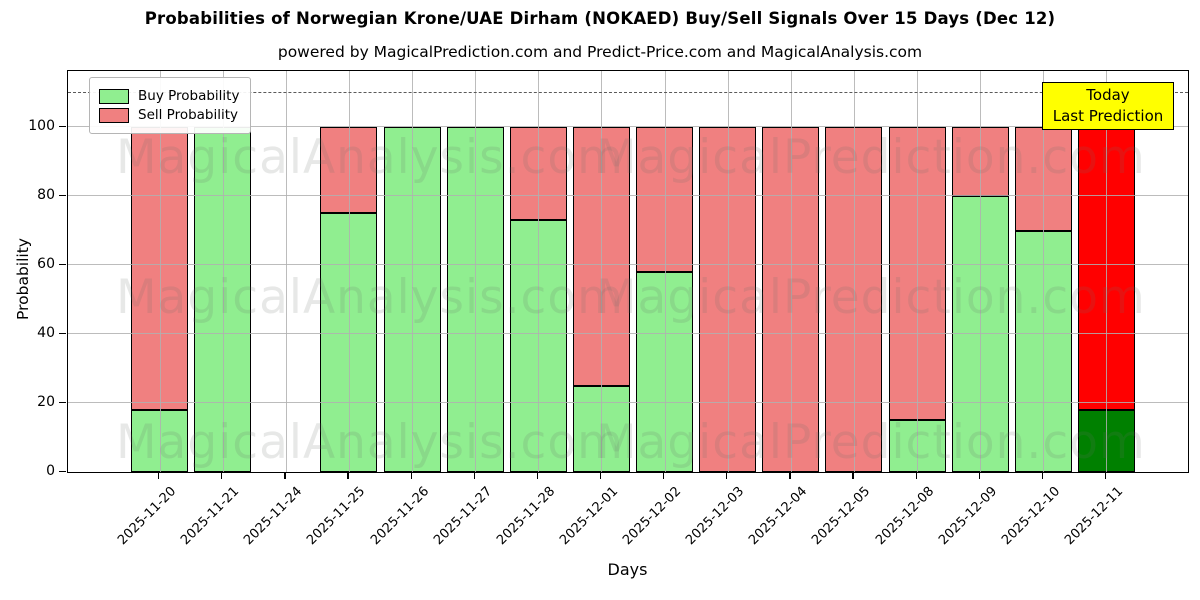 The width and height of the screenshot is (1200, 600). I want to click on y-tick-label: 60, so click(46, 264).